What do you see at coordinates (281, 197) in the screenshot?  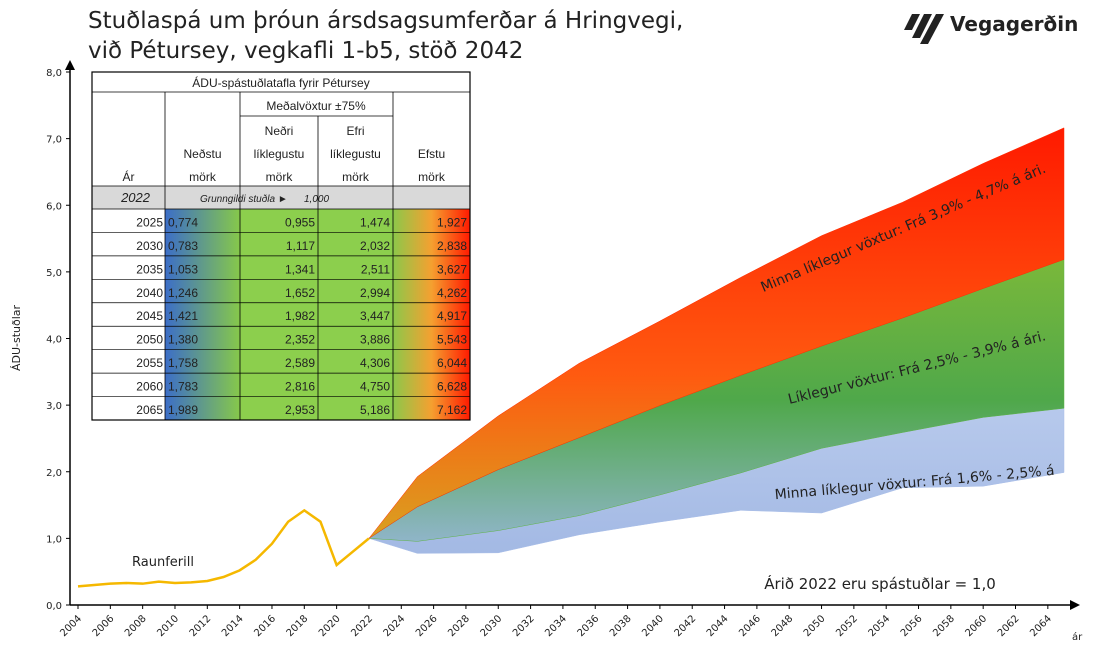 I see `base-row-bg` at bounding box center [281, 197].